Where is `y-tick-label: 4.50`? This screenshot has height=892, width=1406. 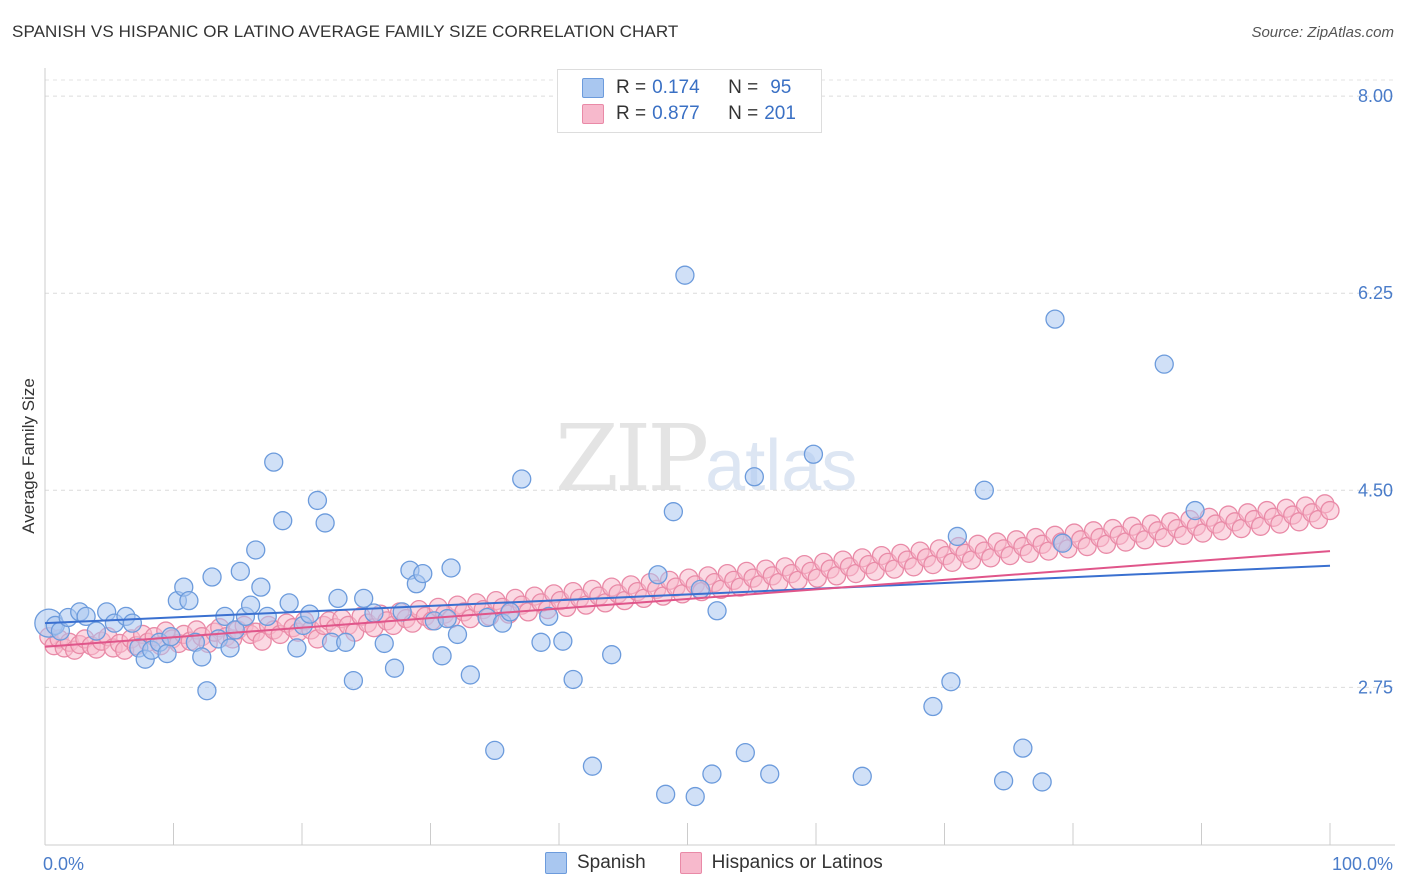 y-tick-label: 4.50 is located at coordinates (1375, 490).